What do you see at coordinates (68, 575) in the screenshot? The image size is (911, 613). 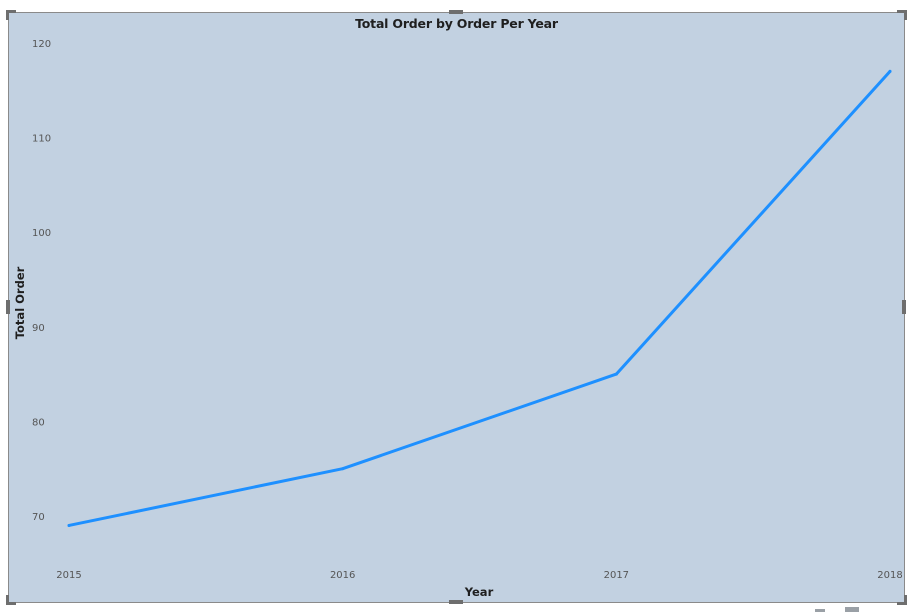 I see `x-tick-label: 2015` at bounding box center [68, 575].